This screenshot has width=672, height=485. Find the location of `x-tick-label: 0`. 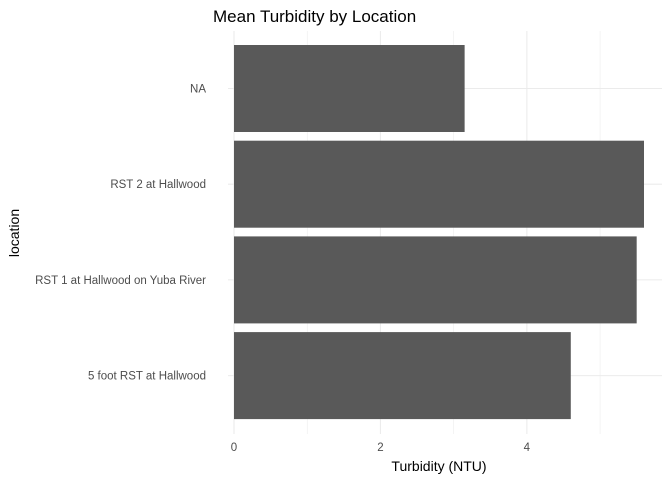

x-tick-label: 0 is located at coordinates (234, 448).